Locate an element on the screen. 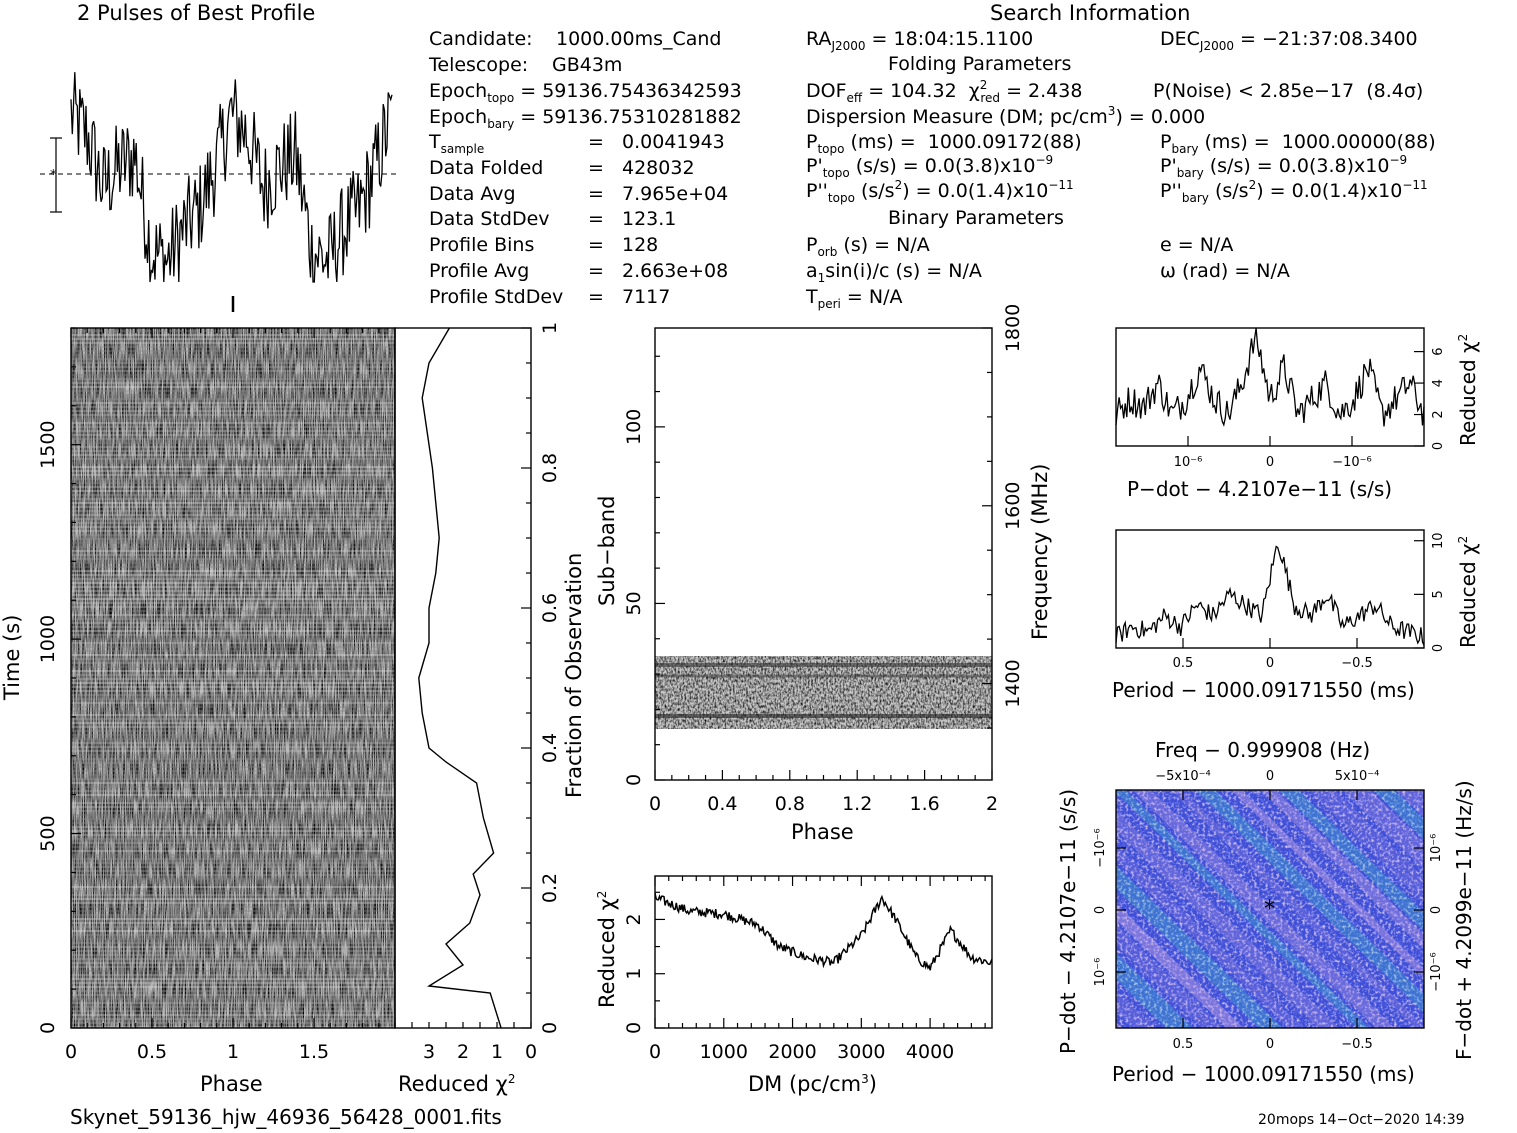 This screenshot has width=1517, height=1133. epoch-bary-row: Epochbary = 59136.75310281882 is located at coordinates (585, 118).